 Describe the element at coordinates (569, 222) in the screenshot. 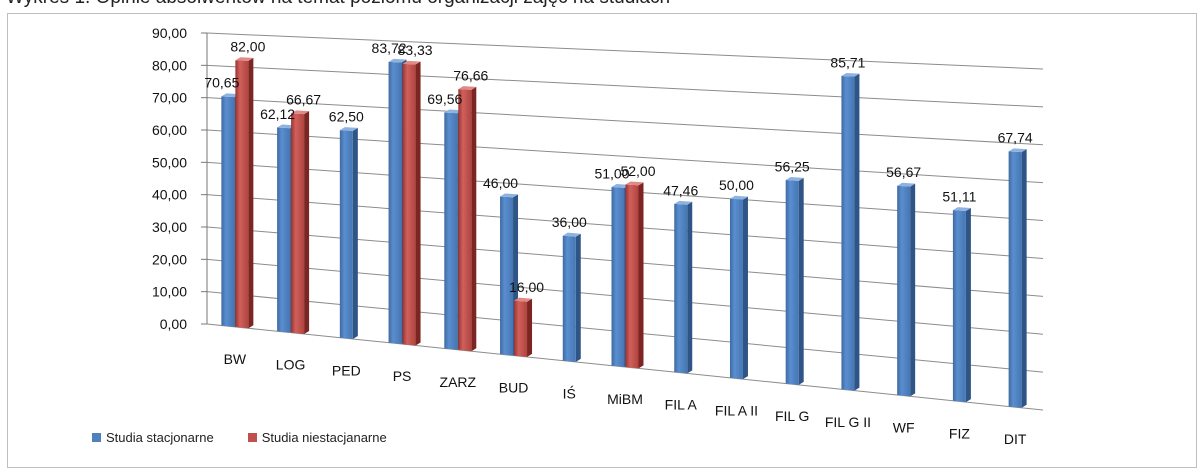

I see `data-label: 36,00` at that location.